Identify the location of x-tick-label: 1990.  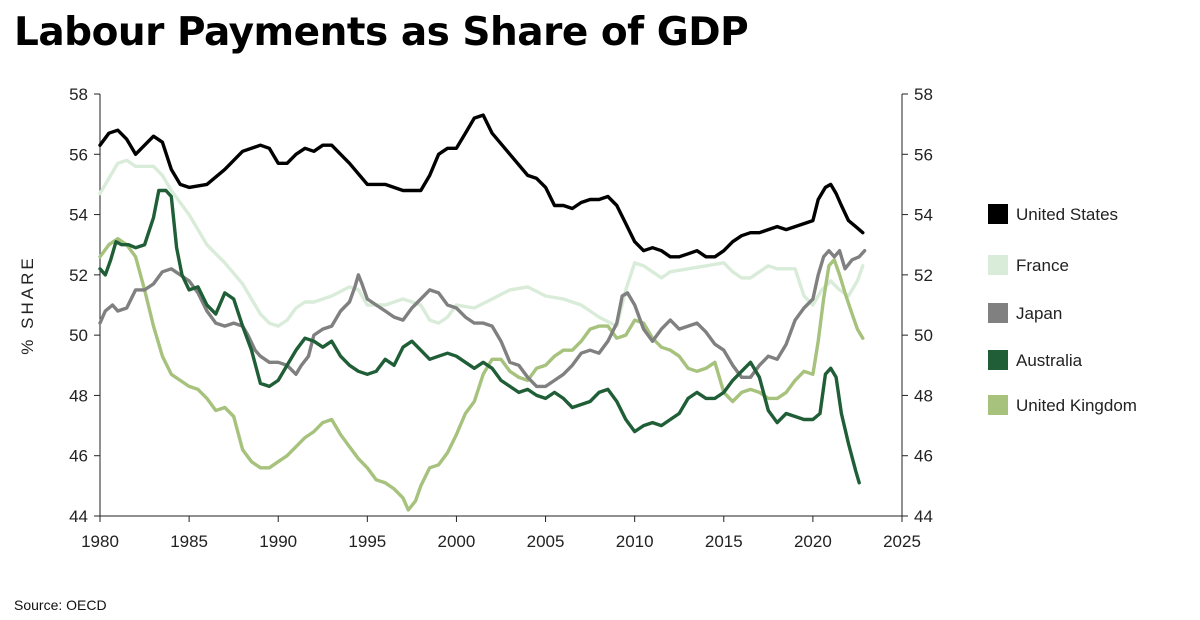
(278, 541).